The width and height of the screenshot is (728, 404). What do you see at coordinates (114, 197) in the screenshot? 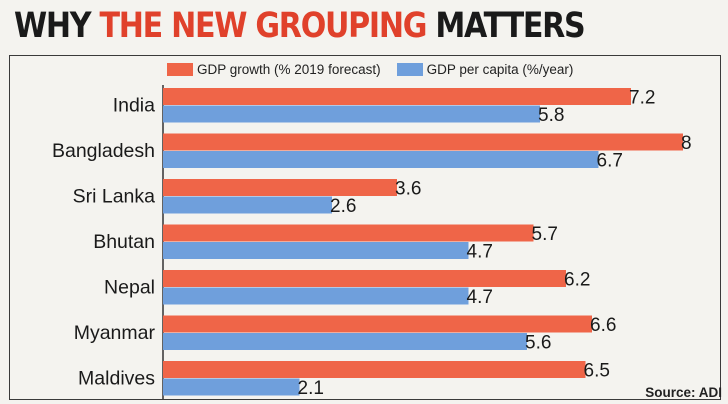
I see `category-label-sri-lanka: Sri Lanka` at bounding box center [114, 197].